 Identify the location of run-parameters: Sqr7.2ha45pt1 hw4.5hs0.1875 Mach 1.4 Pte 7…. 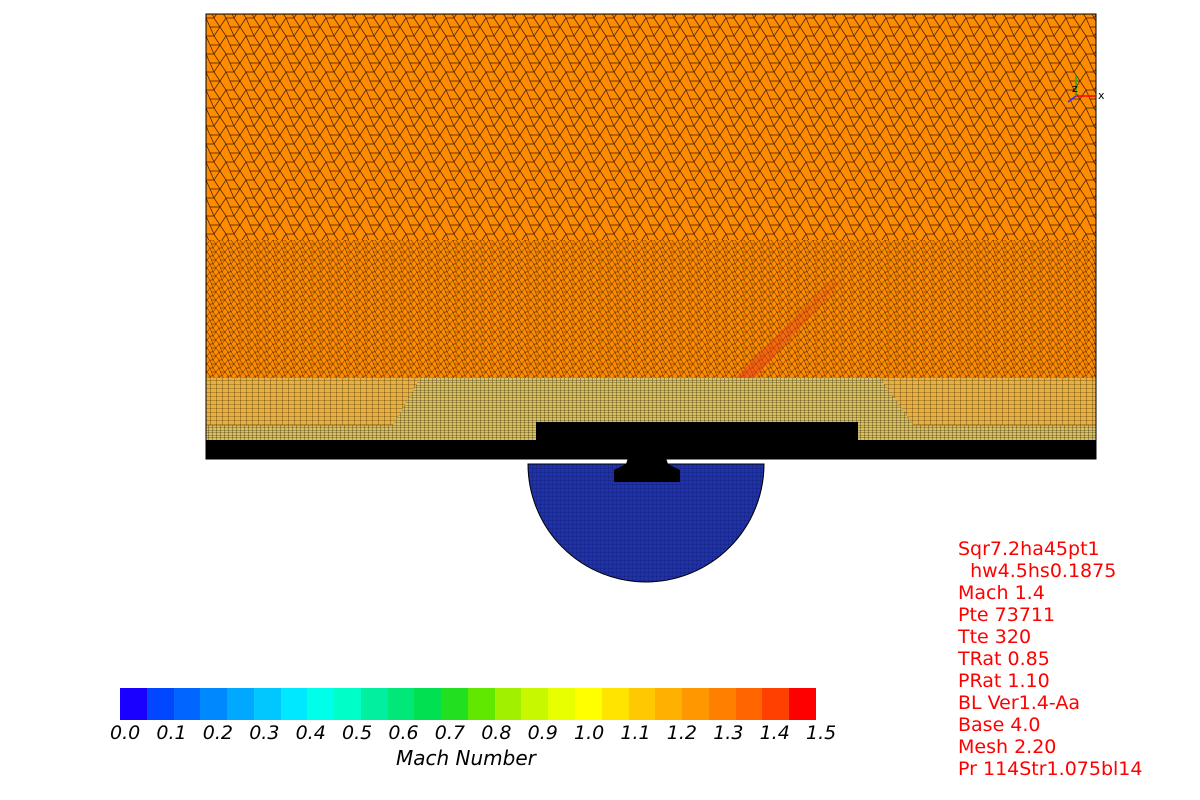
(1050, 659).